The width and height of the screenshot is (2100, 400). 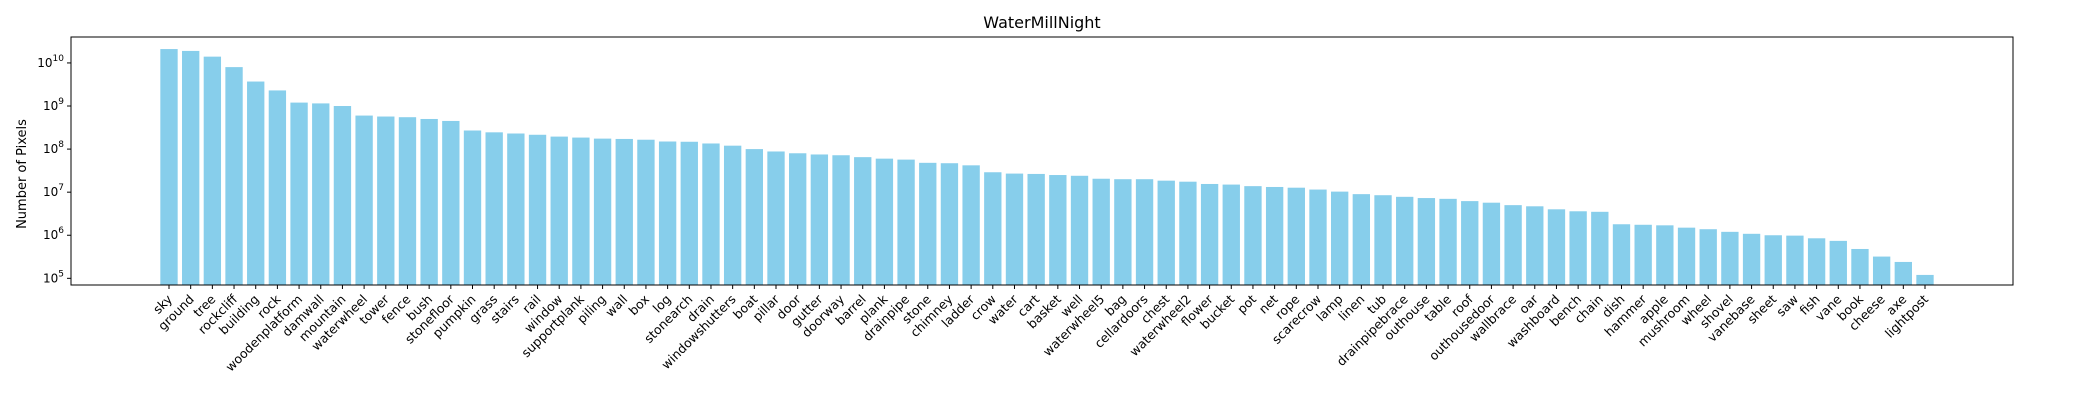 I want to click on bar-building, so click(x=256, y=183).